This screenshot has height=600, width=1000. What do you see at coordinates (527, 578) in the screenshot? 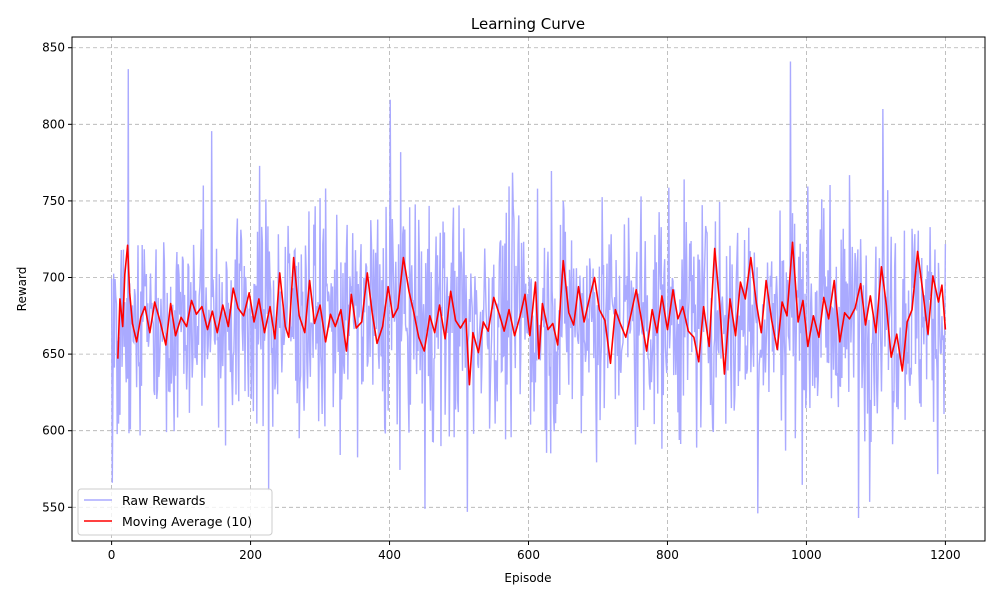
I see `x-axis-label: Episode` at bounding box center [527, 578].